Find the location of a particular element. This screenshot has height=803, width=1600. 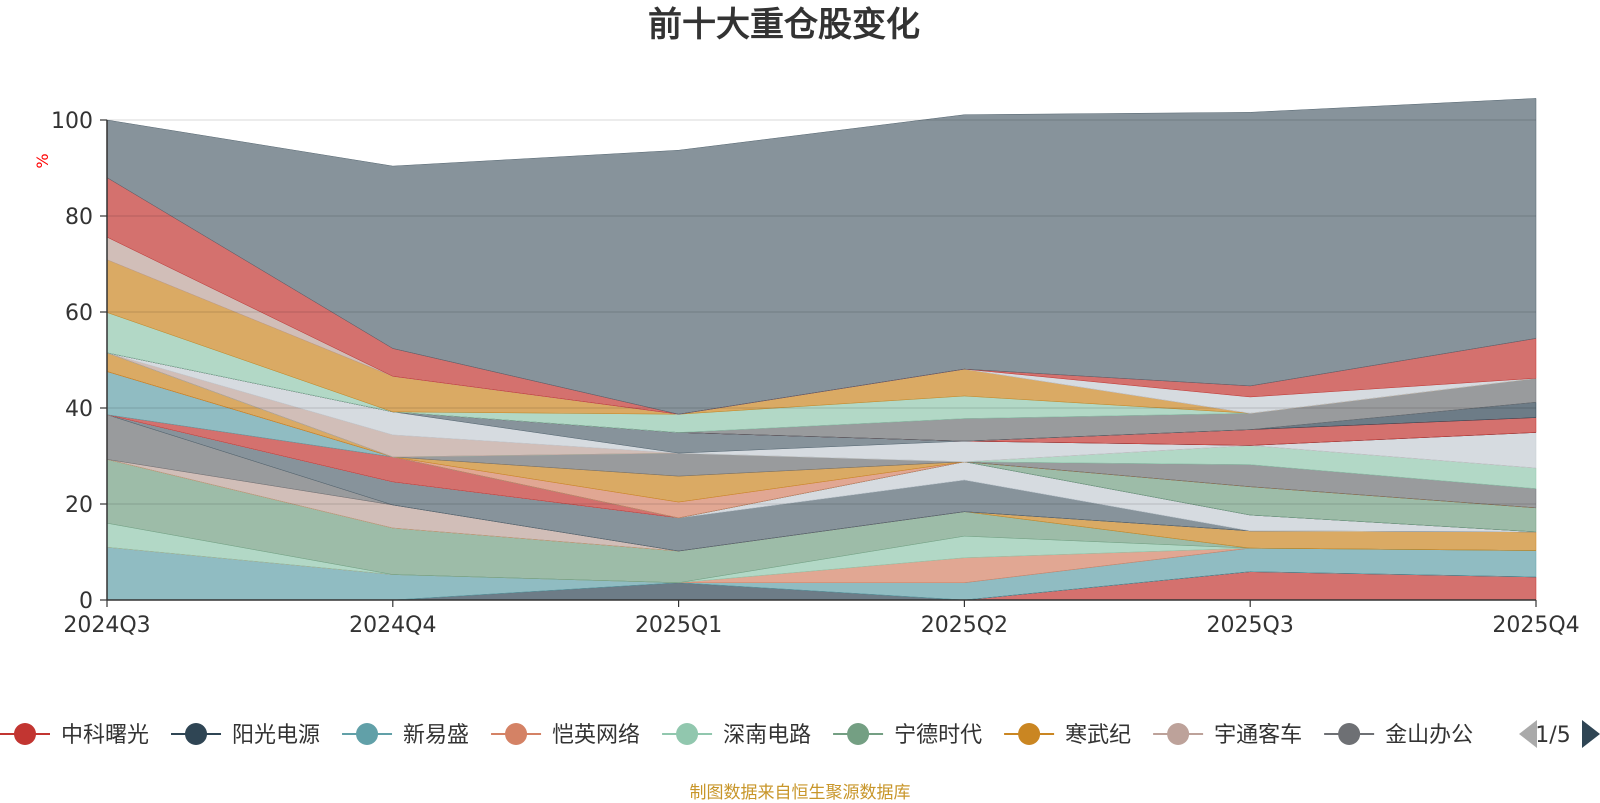

legend-label: 金山办公 is located at coordinates (1429, 735).